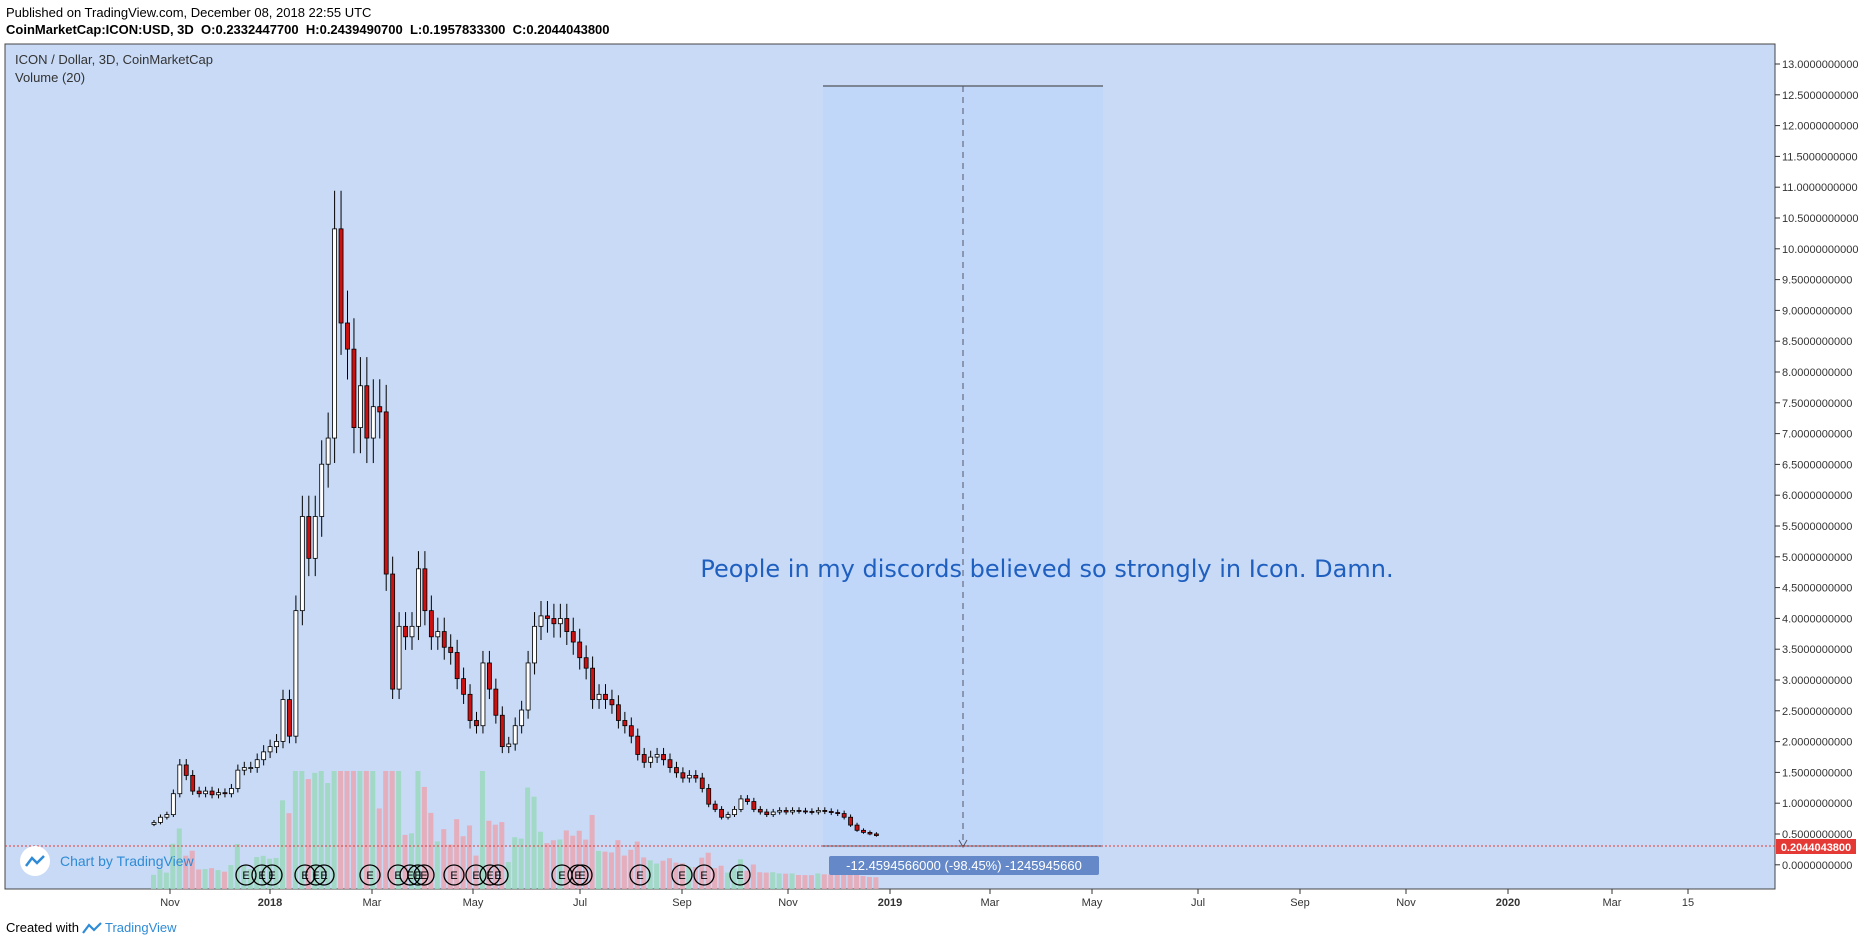  What do you see at coordinates (1817, 558) in the screenshot?
I see `y-tick-label: 5.0000000000` at bounding box center [1817, 558].